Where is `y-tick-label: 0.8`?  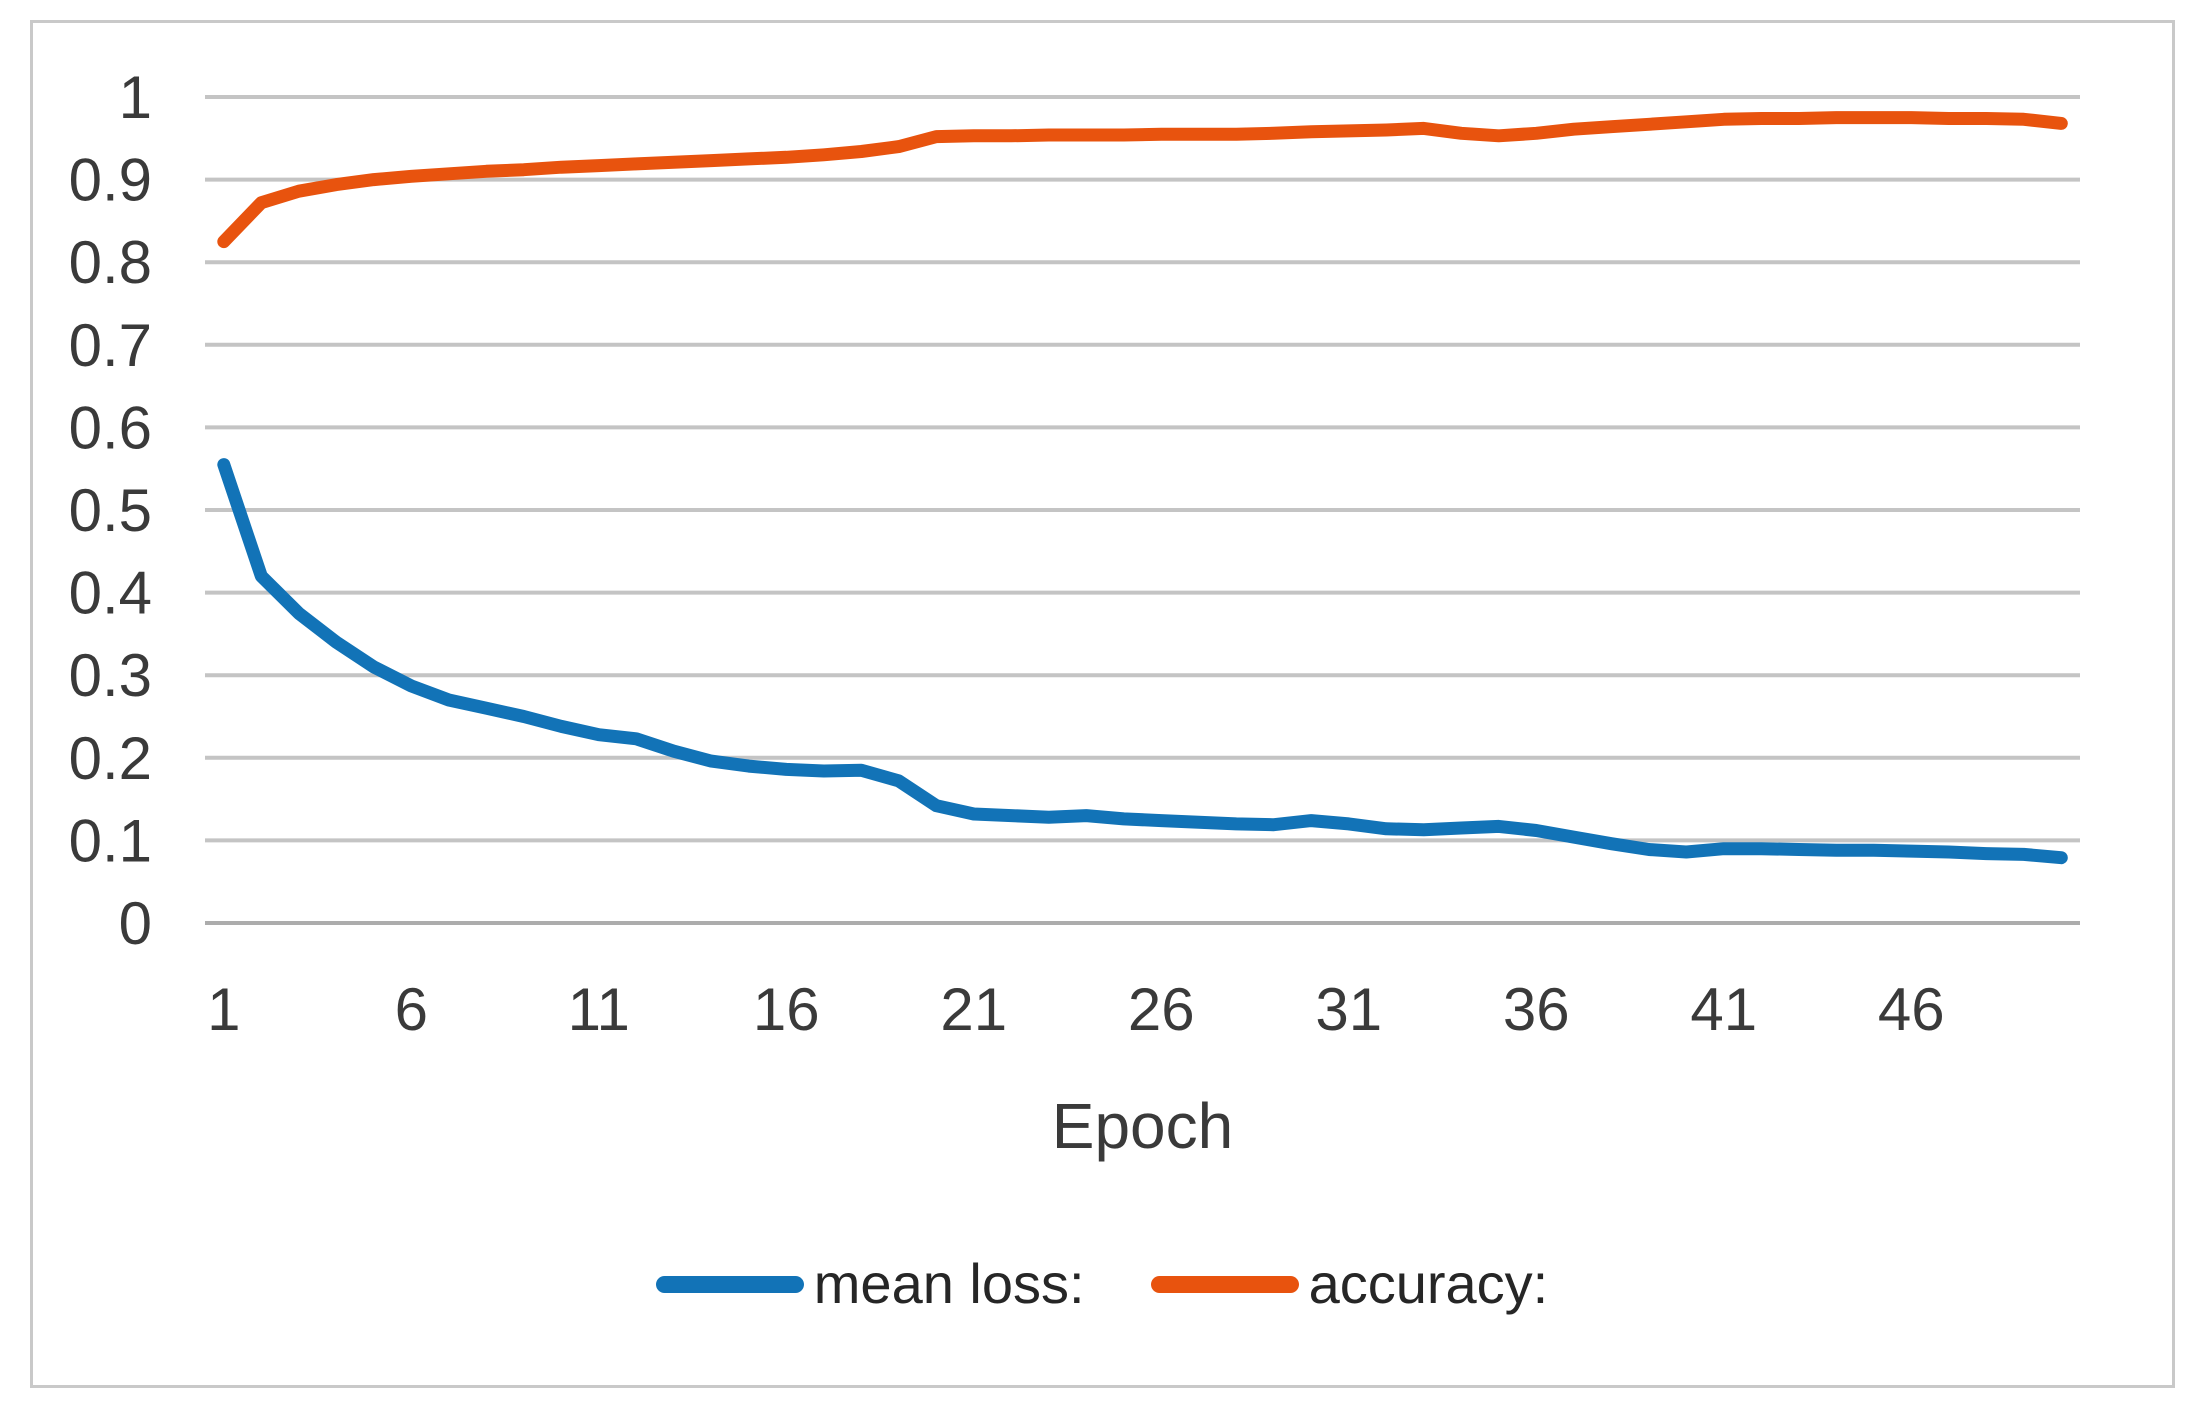
y-tick-label: 0.8 is located at coordinates (110, 262).